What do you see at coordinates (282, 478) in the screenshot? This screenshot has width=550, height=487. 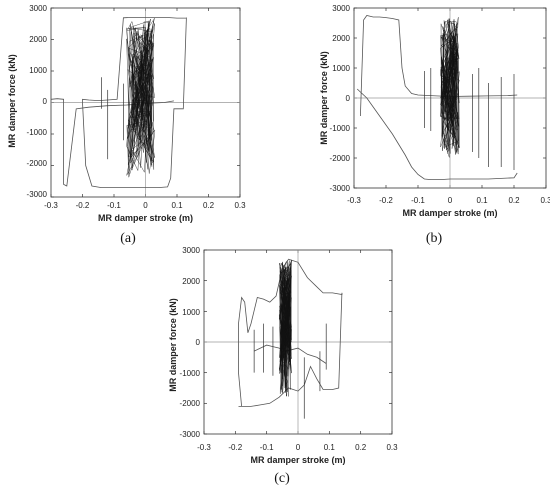 I see `panel-label: (c)` at bounding box center [282, 478].